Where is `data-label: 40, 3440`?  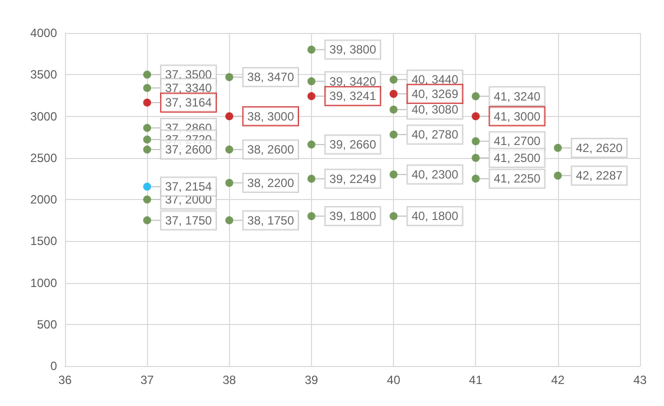
data-label: 40, 3440 is located at coordinates (435, 79).